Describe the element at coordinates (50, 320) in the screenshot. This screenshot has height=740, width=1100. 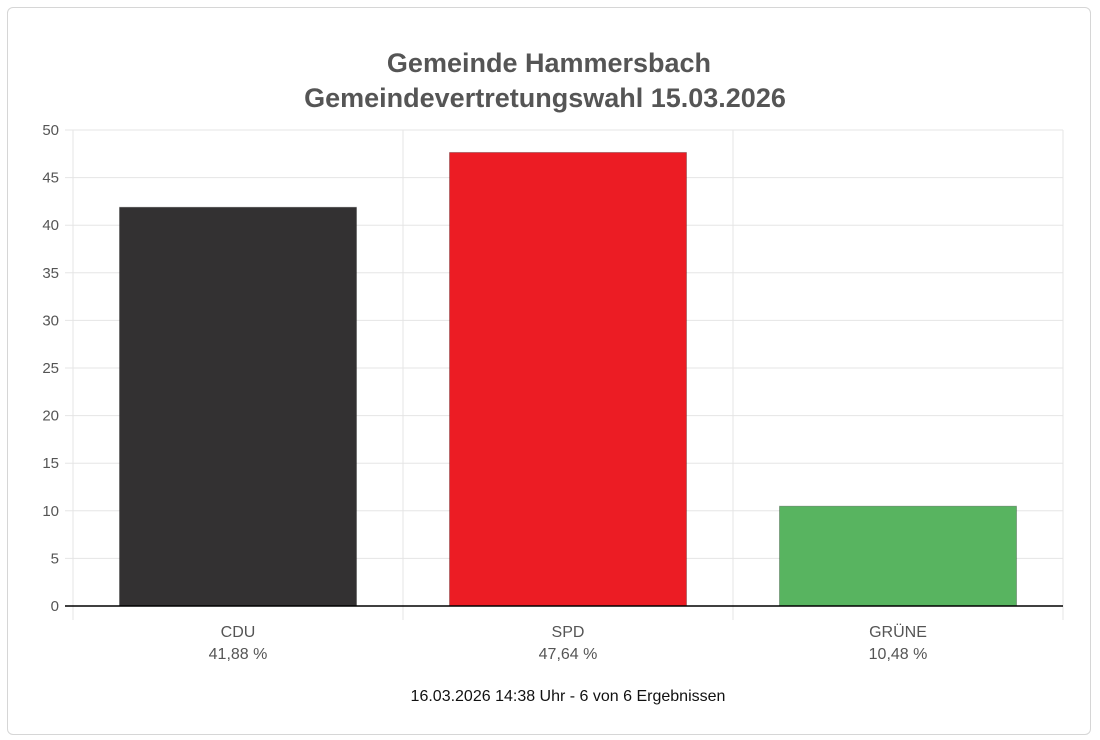
I see `y-tick-label: 30` at that location.